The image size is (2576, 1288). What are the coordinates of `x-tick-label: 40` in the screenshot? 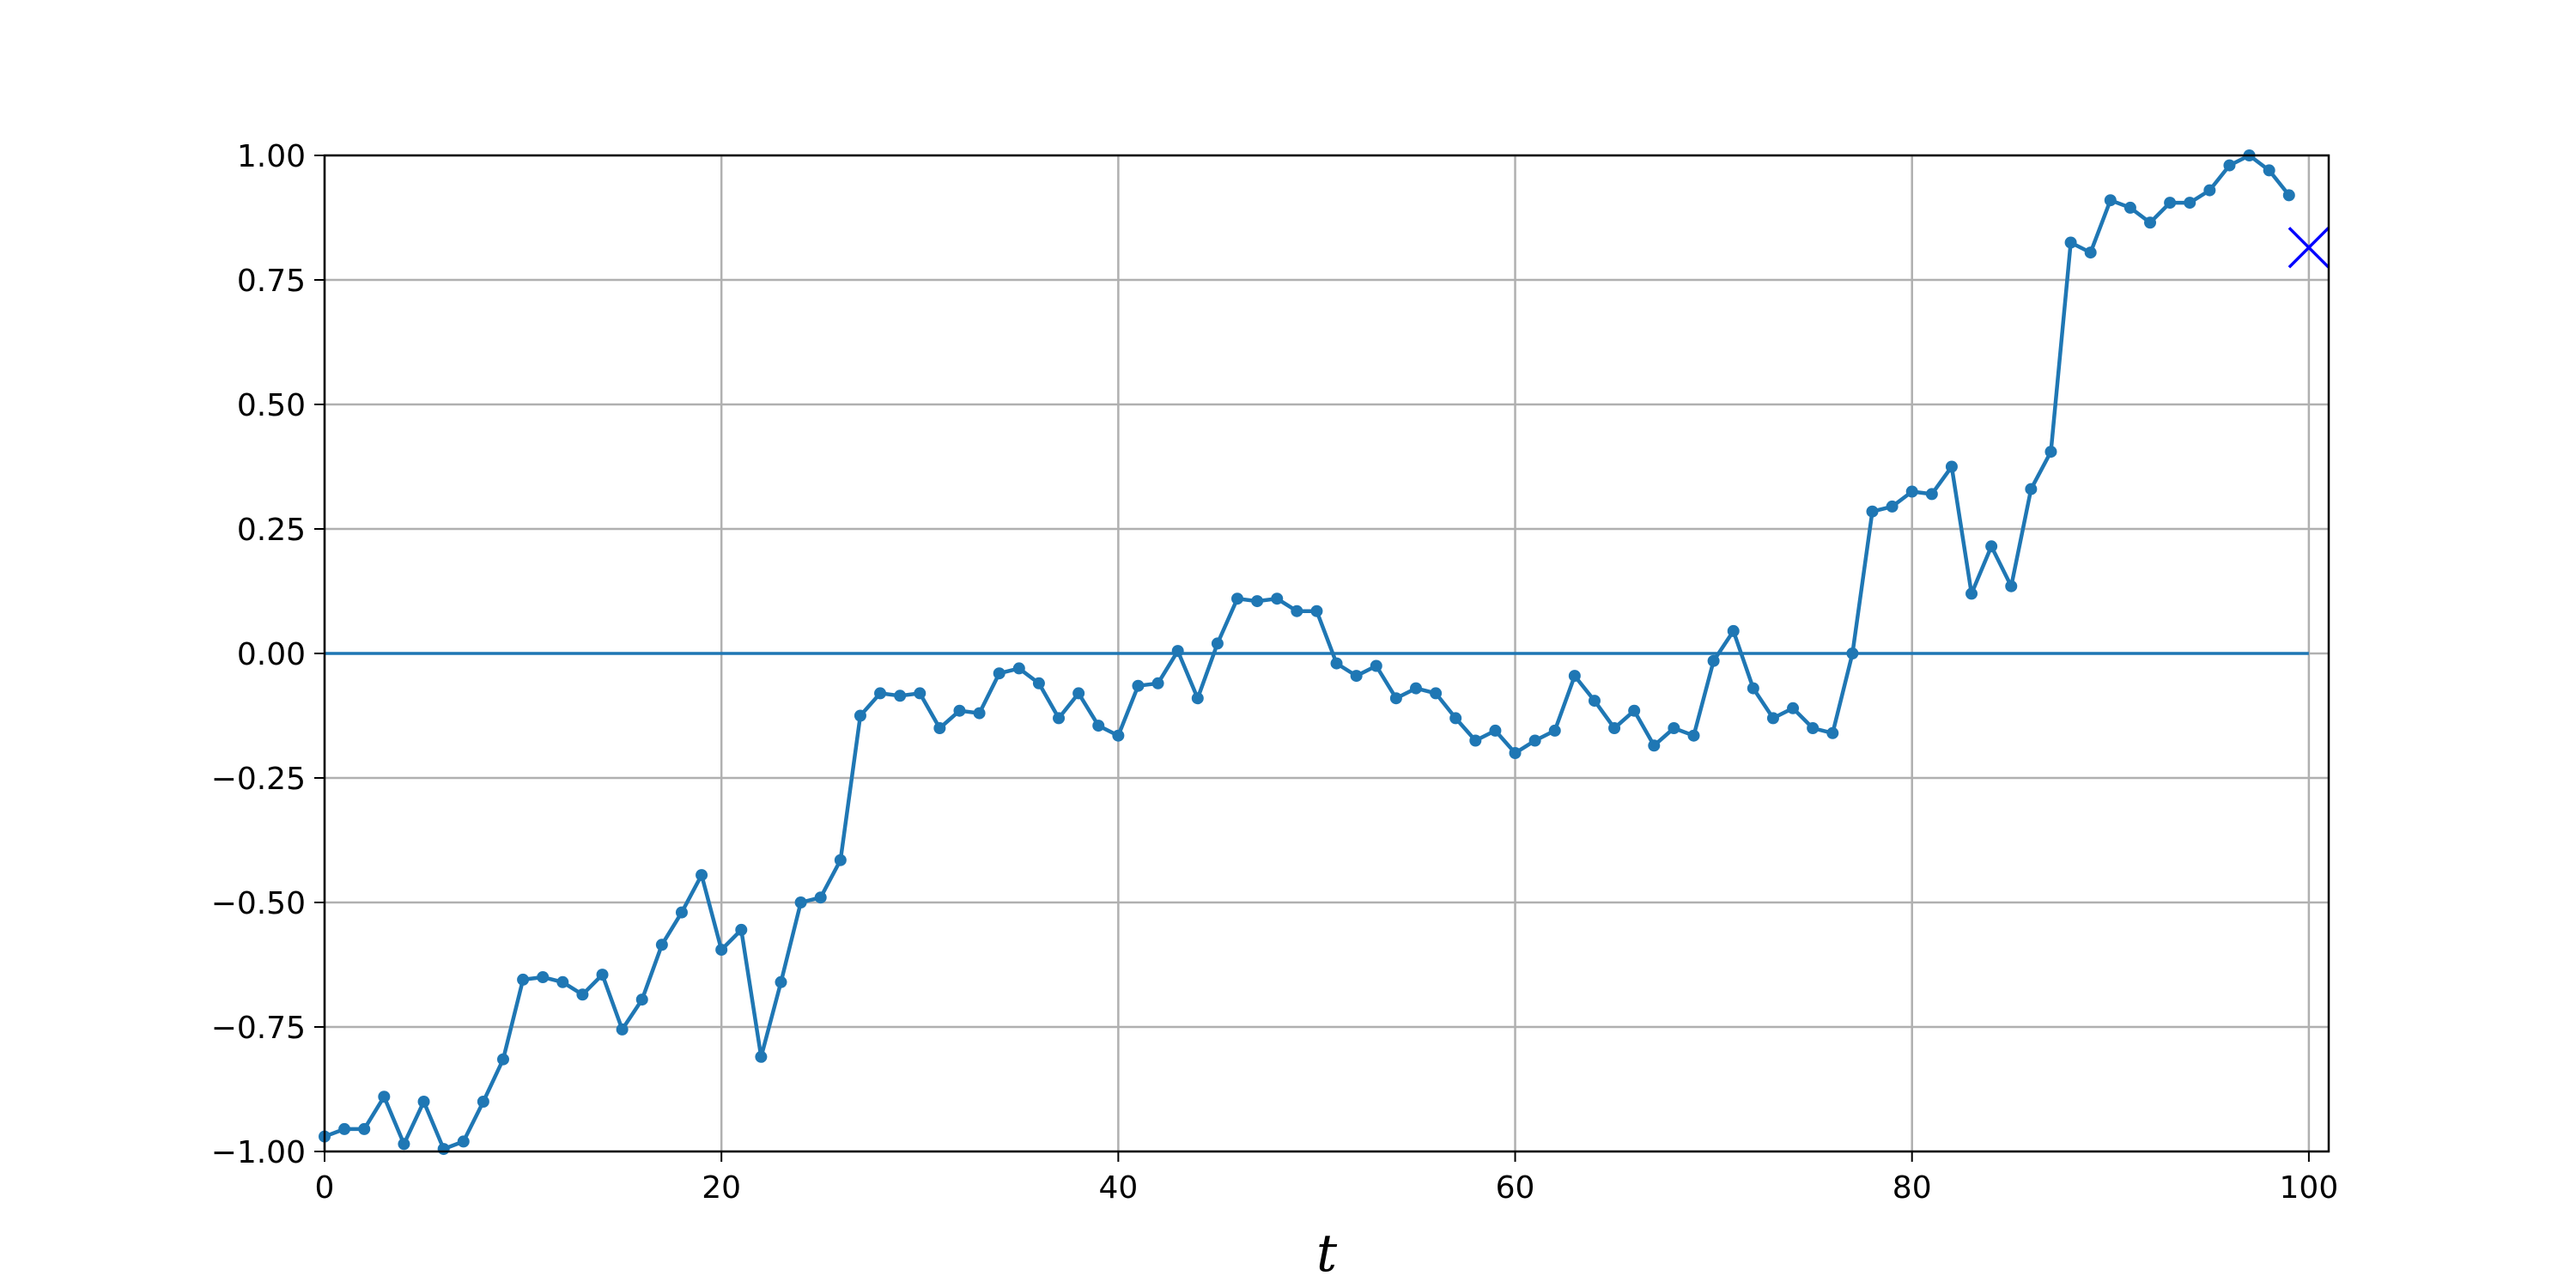 It's located at (1118, 1188).